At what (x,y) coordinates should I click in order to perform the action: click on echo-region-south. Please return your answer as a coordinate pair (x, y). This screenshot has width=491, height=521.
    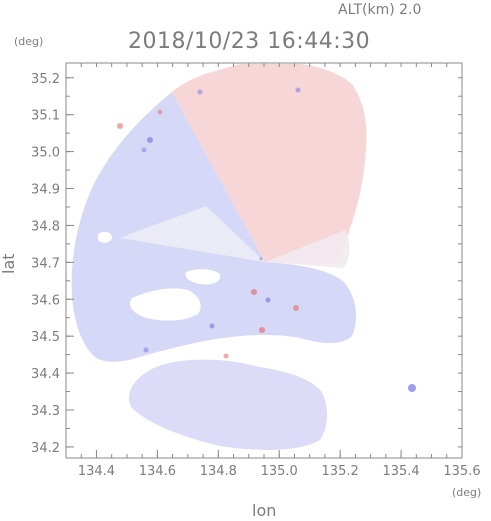
    Looking at the image, I should click on (228, 404).